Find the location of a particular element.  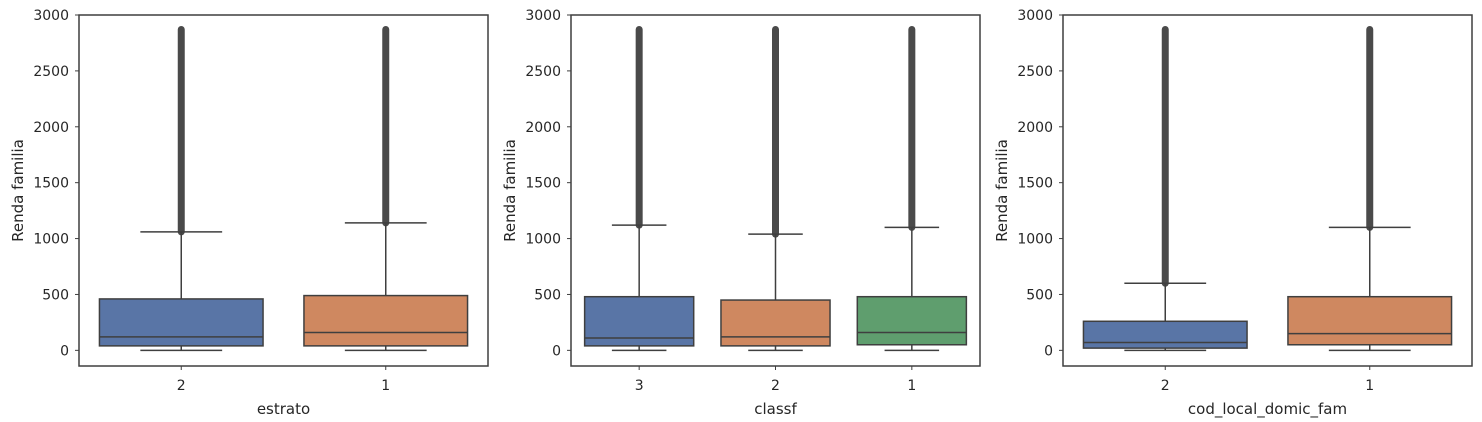

x-axis-label: estrato is located at coordinates (283, 409).